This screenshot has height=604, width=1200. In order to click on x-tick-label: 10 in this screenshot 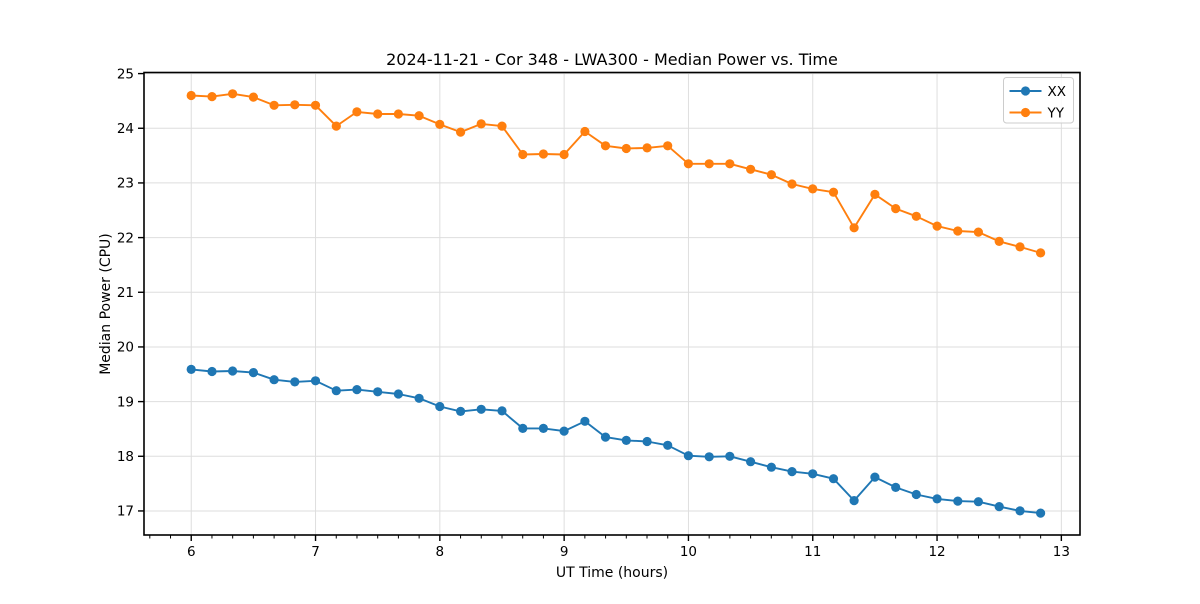, I will do `click(688, 552)`.